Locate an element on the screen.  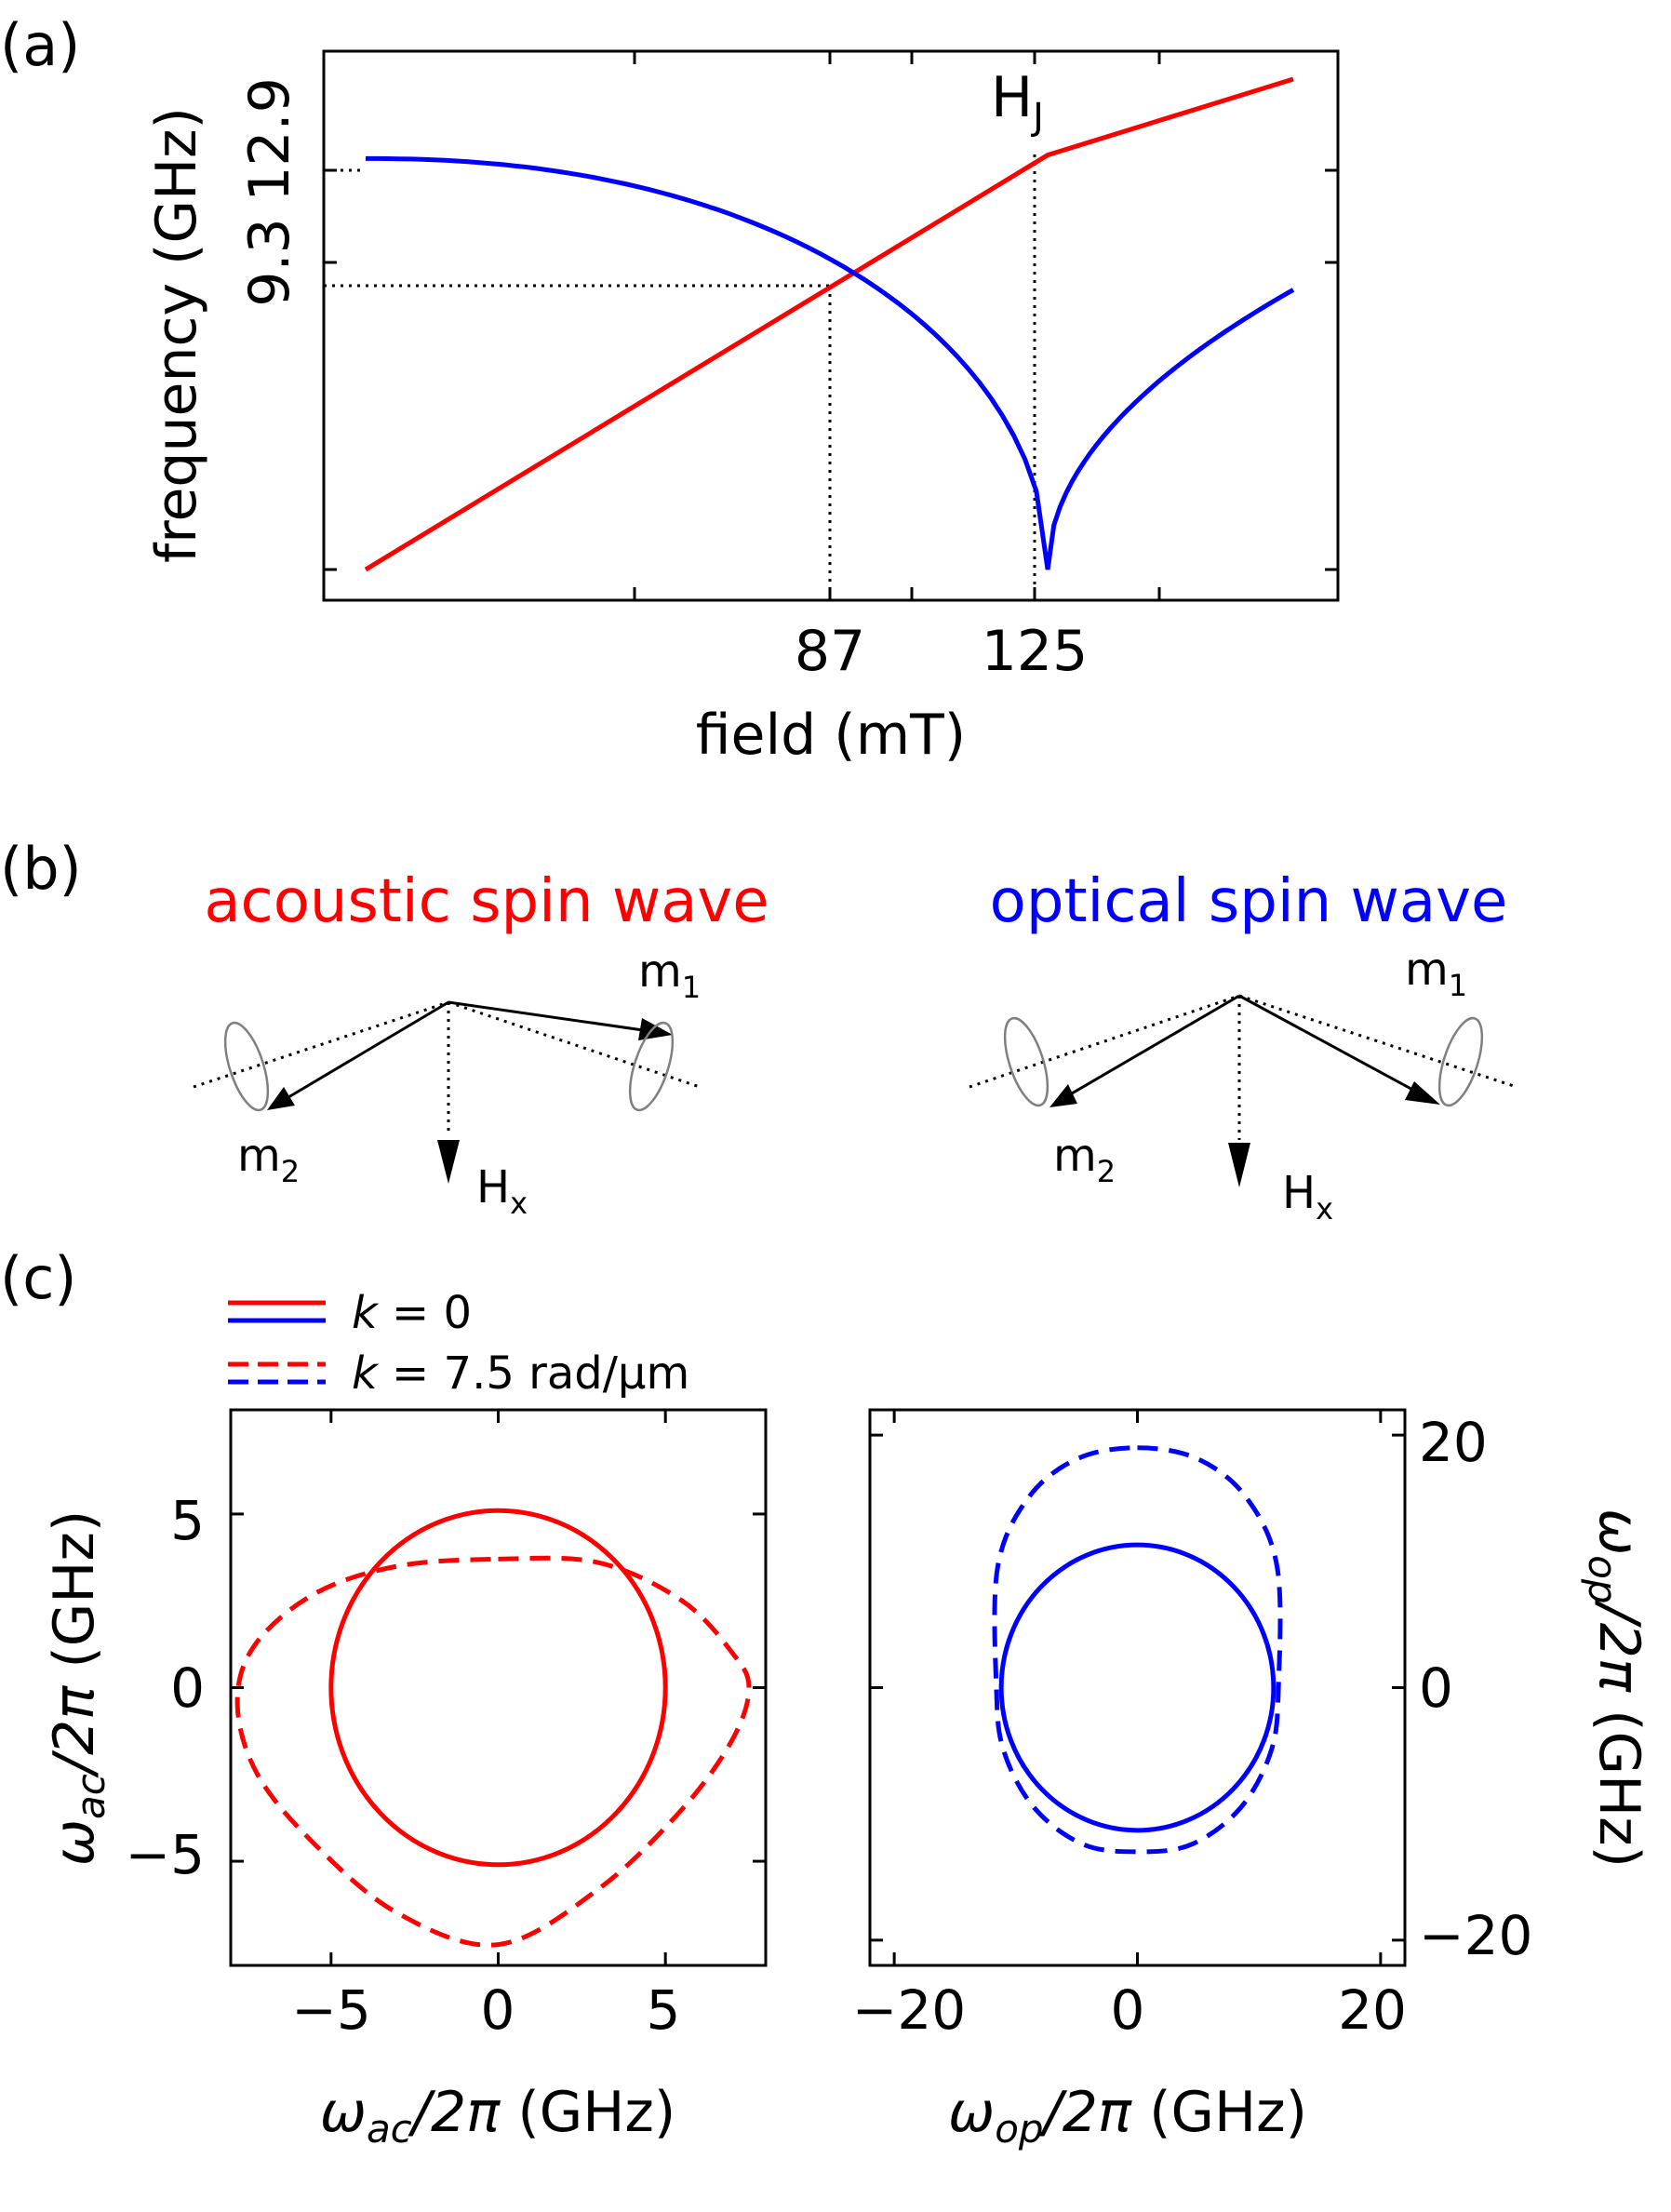
optical-field-arrowhead is located at coordinates (1239, 1165).